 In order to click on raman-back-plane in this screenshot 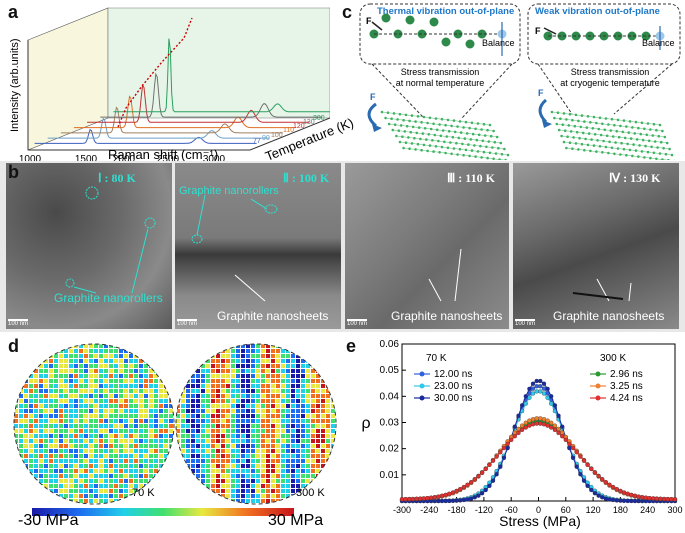, I will do `click(218, 63)`.